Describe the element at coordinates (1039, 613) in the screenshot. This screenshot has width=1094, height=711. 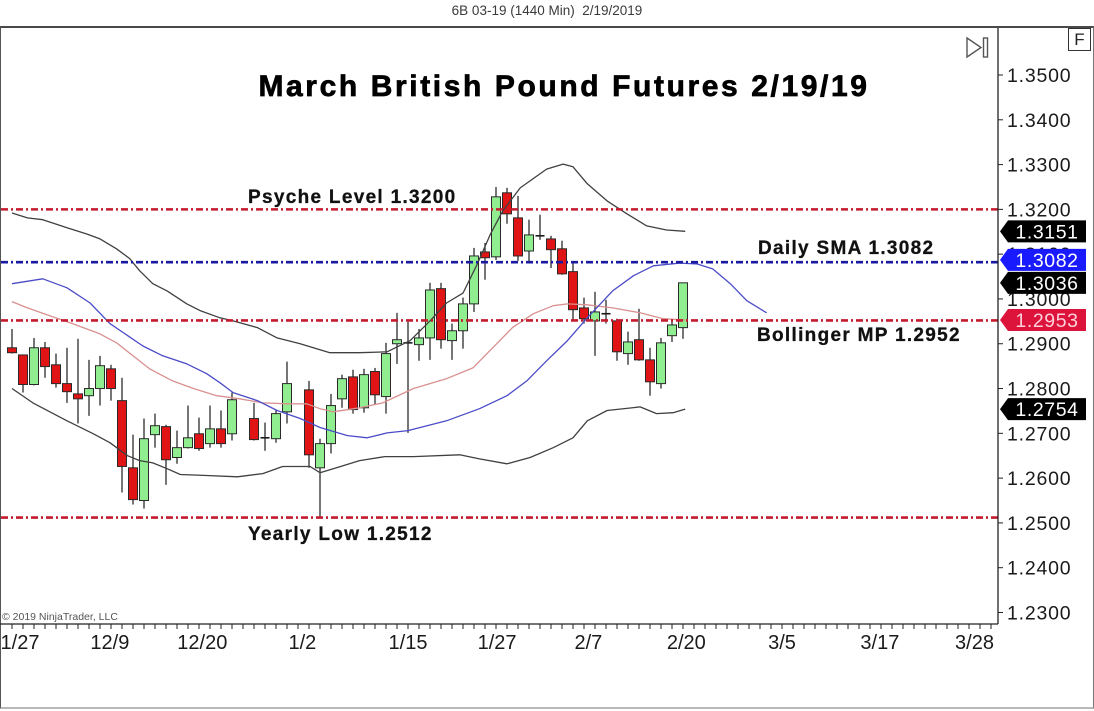
I see `price-tick-label: 1.2300` at that location.